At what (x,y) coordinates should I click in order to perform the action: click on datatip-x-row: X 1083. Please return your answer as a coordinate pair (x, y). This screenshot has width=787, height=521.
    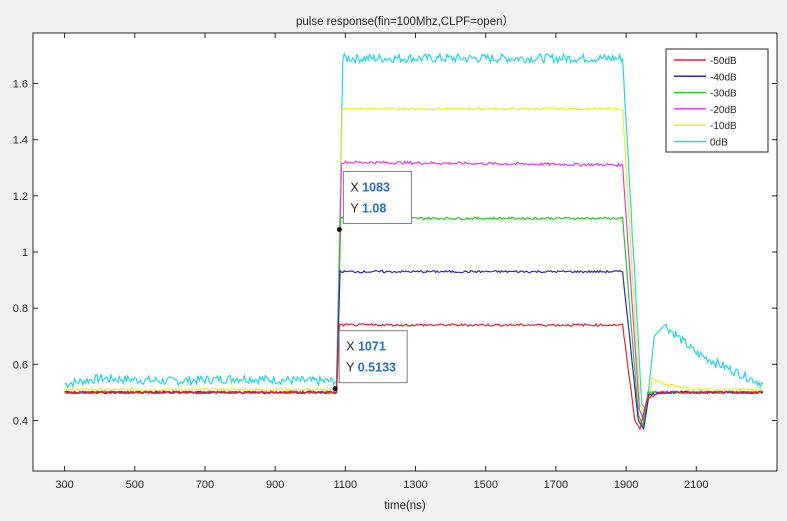
    Looking at the image, I should click on (370, 188).